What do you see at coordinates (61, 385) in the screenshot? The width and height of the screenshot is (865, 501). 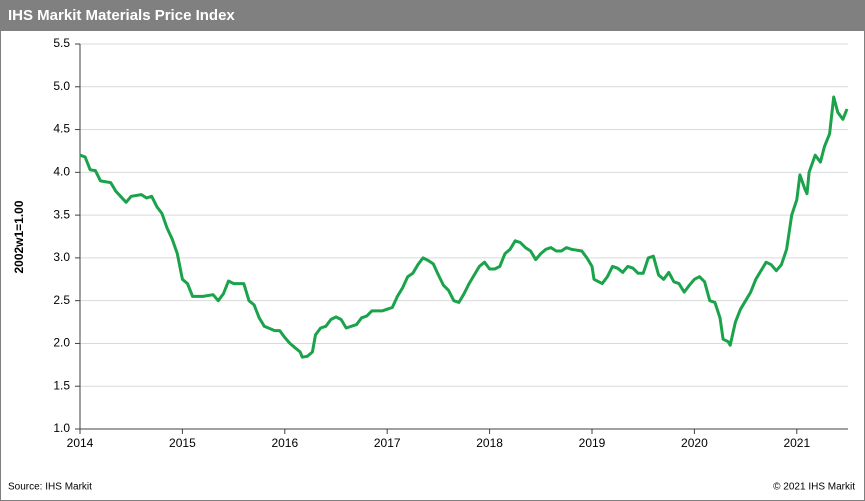 I see `y-tick-label: 1.5` at bounding box center [61, 385].